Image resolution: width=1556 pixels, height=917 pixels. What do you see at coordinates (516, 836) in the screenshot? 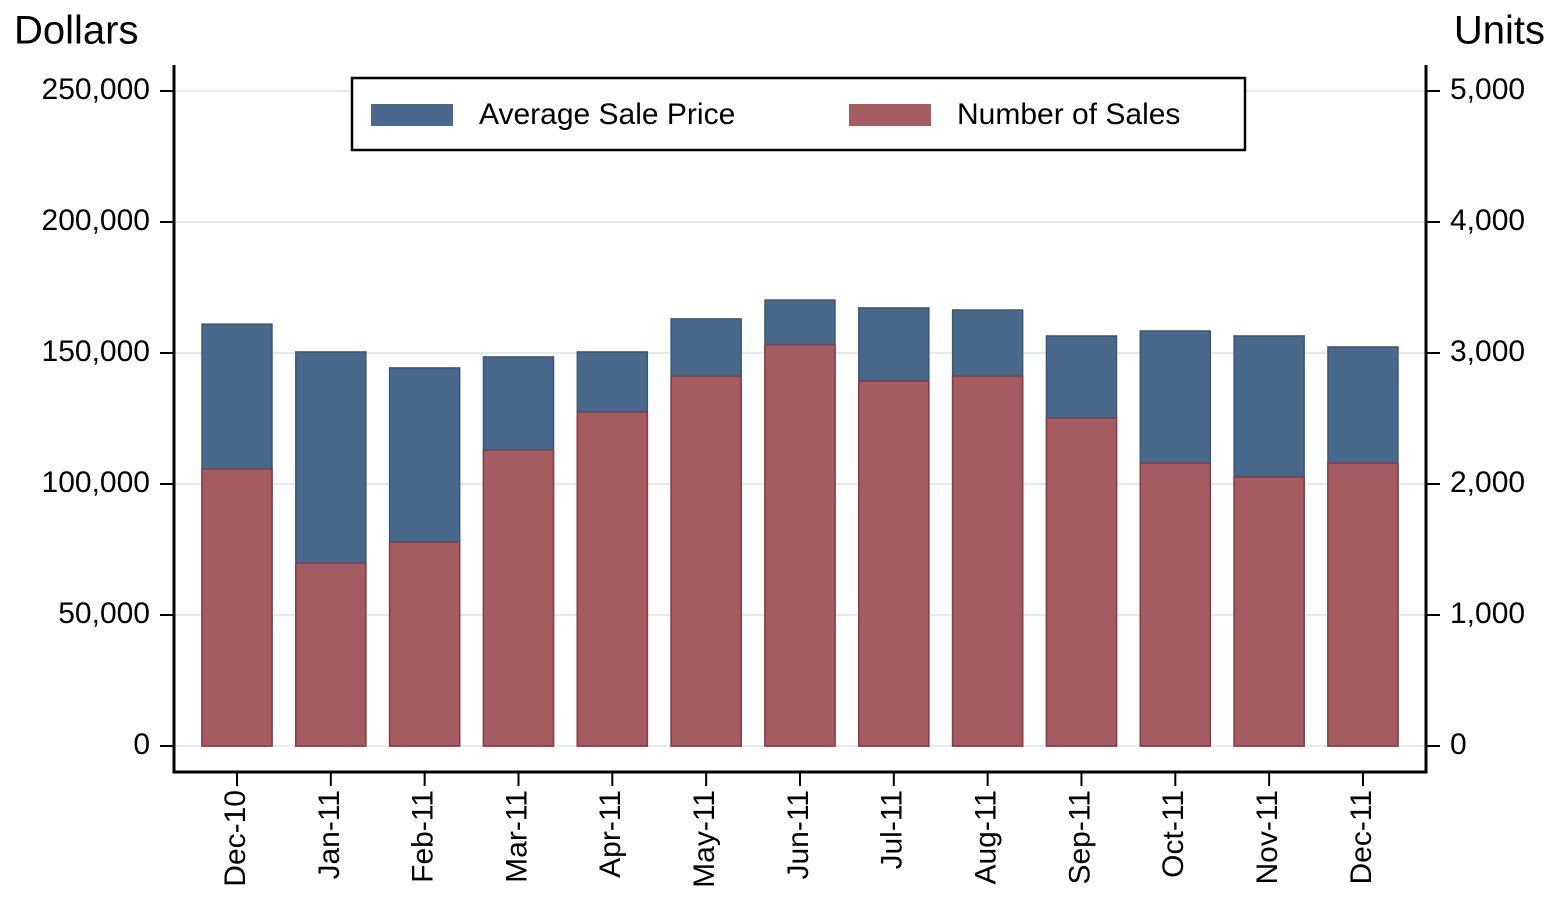
I see `x-tick-label: Mar-11` at bounding box center [516, 836].